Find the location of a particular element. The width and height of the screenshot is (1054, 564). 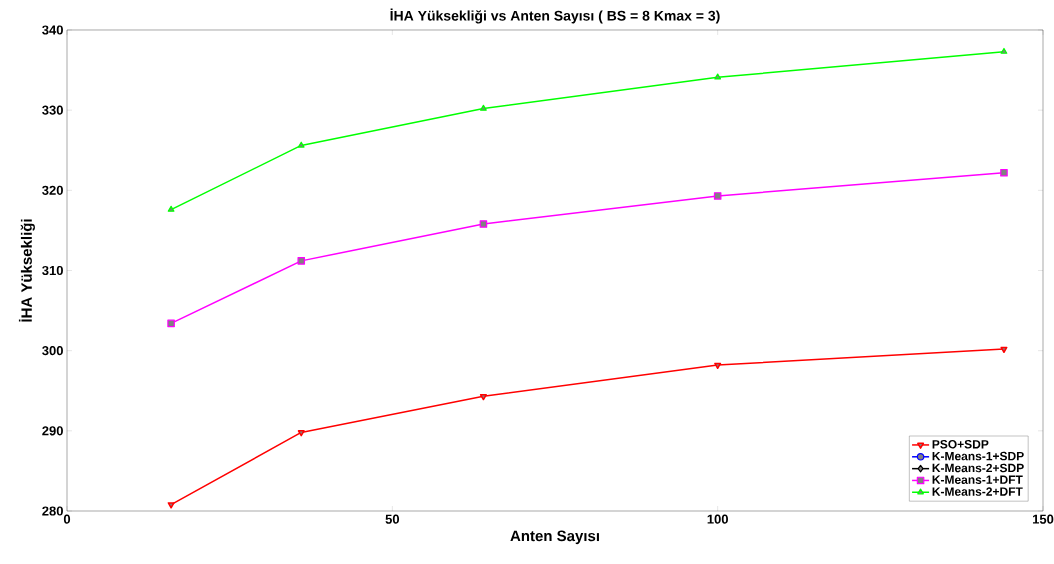

legend-label: K-Means-2+SDP is located at coordinates (978, 468).